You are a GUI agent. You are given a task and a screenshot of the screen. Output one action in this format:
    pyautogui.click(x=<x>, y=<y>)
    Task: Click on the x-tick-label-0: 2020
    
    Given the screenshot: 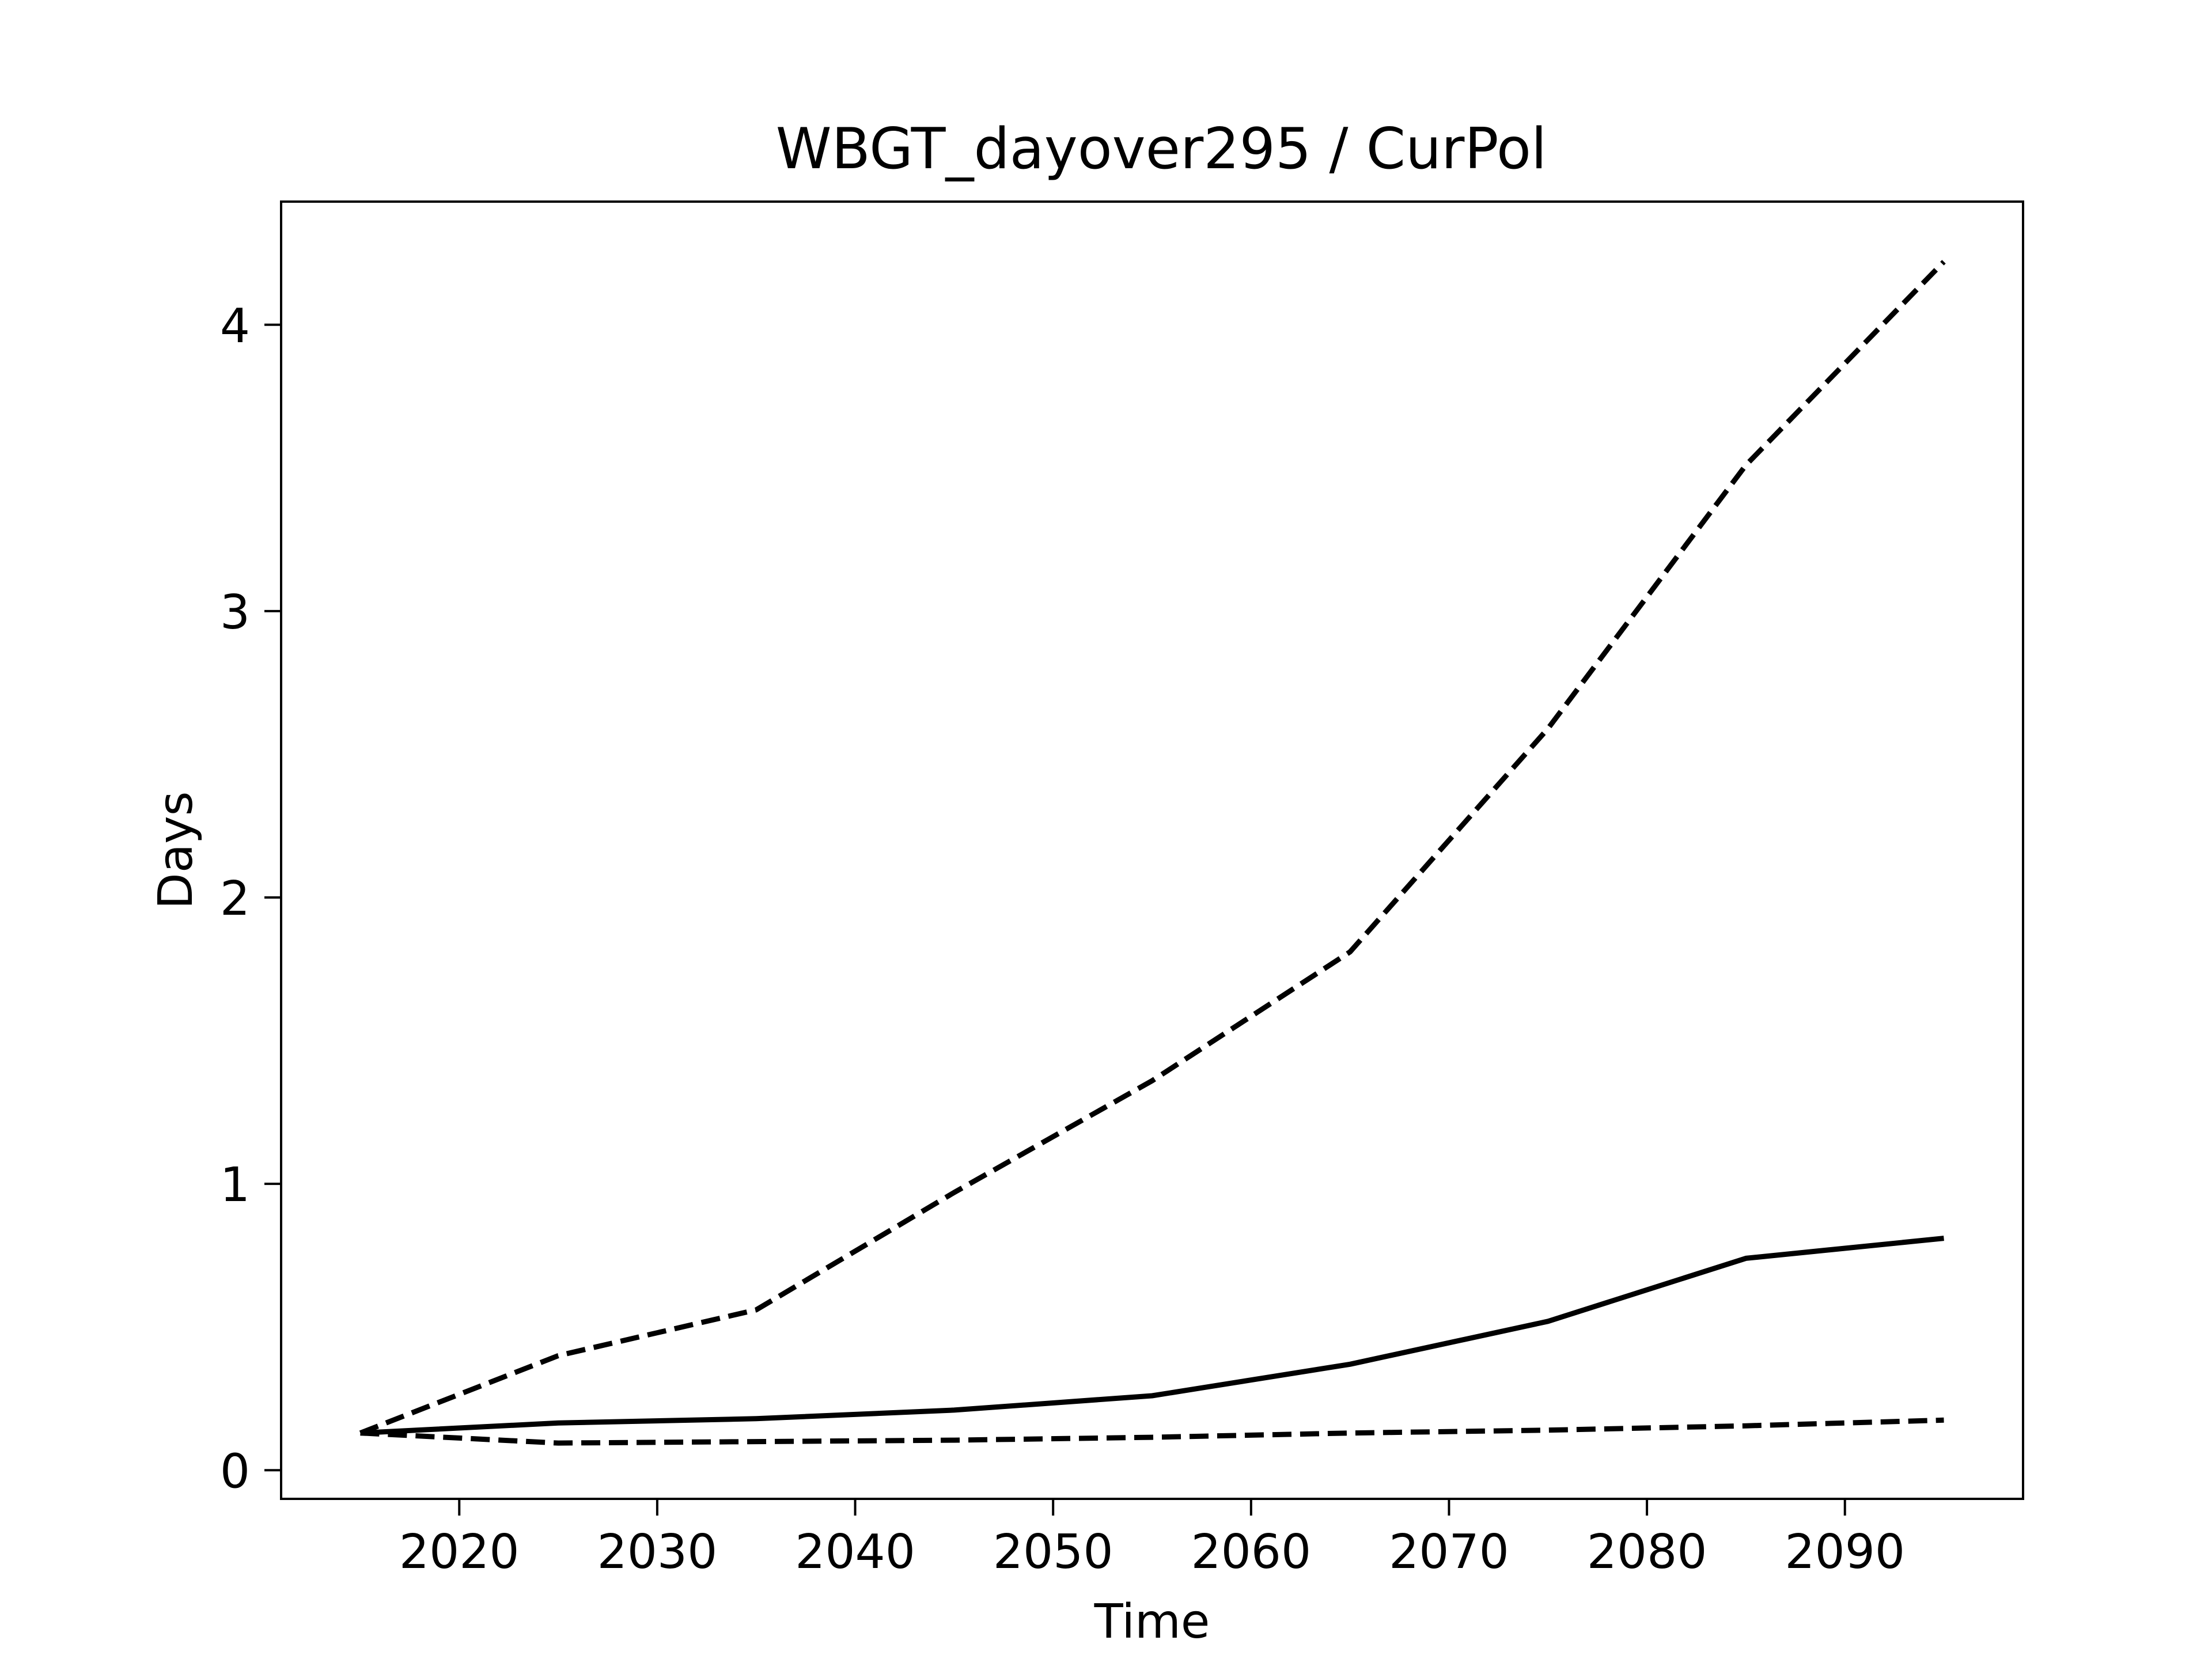 What is the action you would take?
    pyautogui.click(x=459, y=1552)
    